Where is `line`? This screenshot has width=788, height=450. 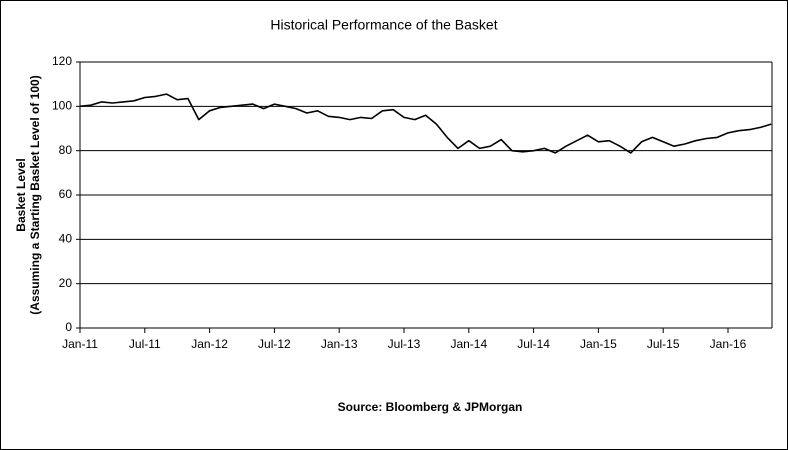
line is located at coordinates (425, 123).